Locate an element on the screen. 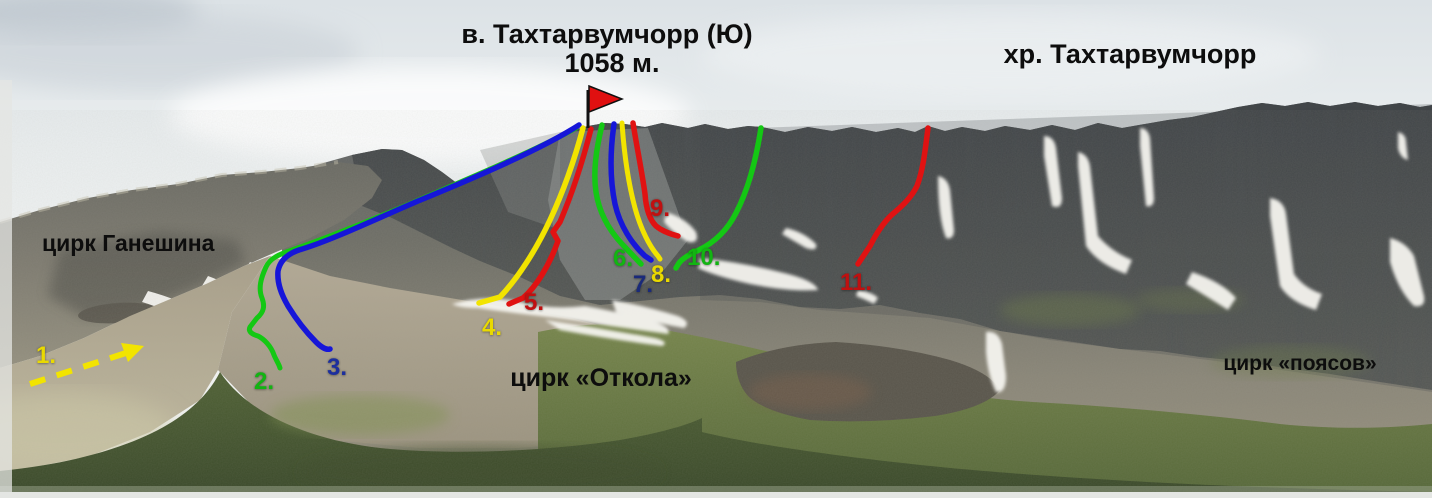  route-2-label: 2. is located at coordinates (264, 381).